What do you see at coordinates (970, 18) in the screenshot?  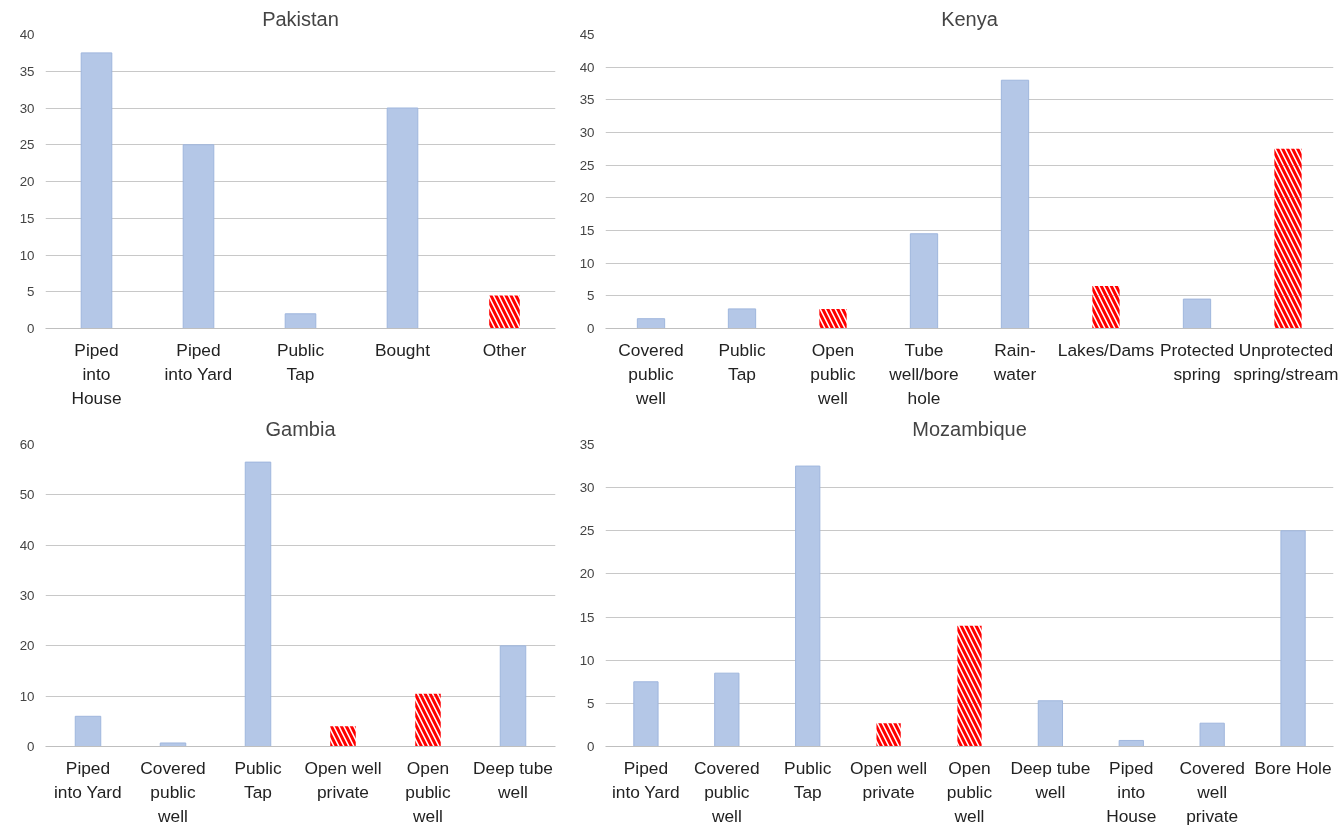 I see `chart-title: Kenya` at bounding box center [970, 18].